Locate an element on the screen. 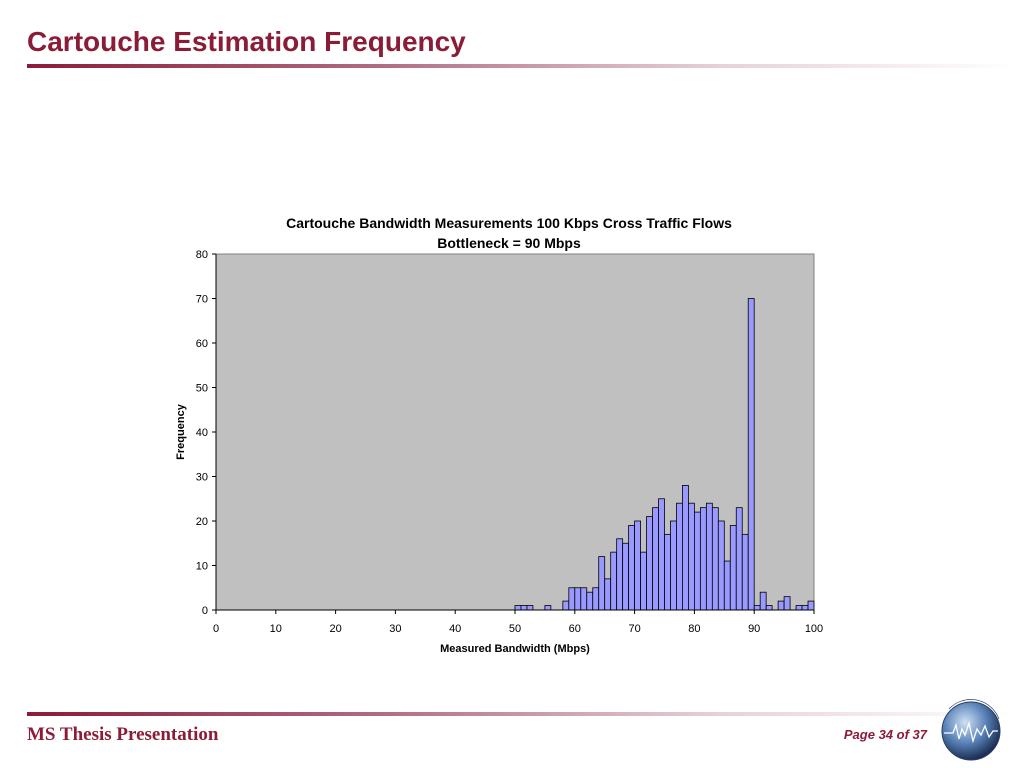 The height and width of the screenshot is (768, 1024). y-tick-label: 40 is located at coordinates (202, 433).